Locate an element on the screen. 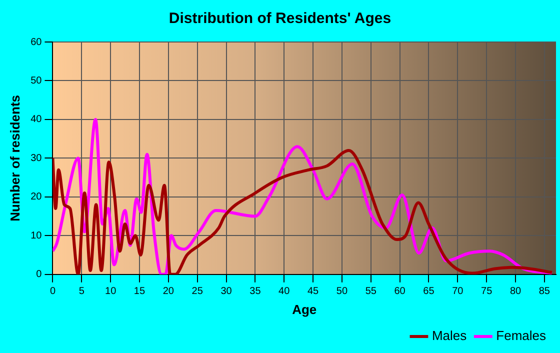 This screenshot has width=560, height=353. y-tick-label: 50 is located at coordinates (36, 80).